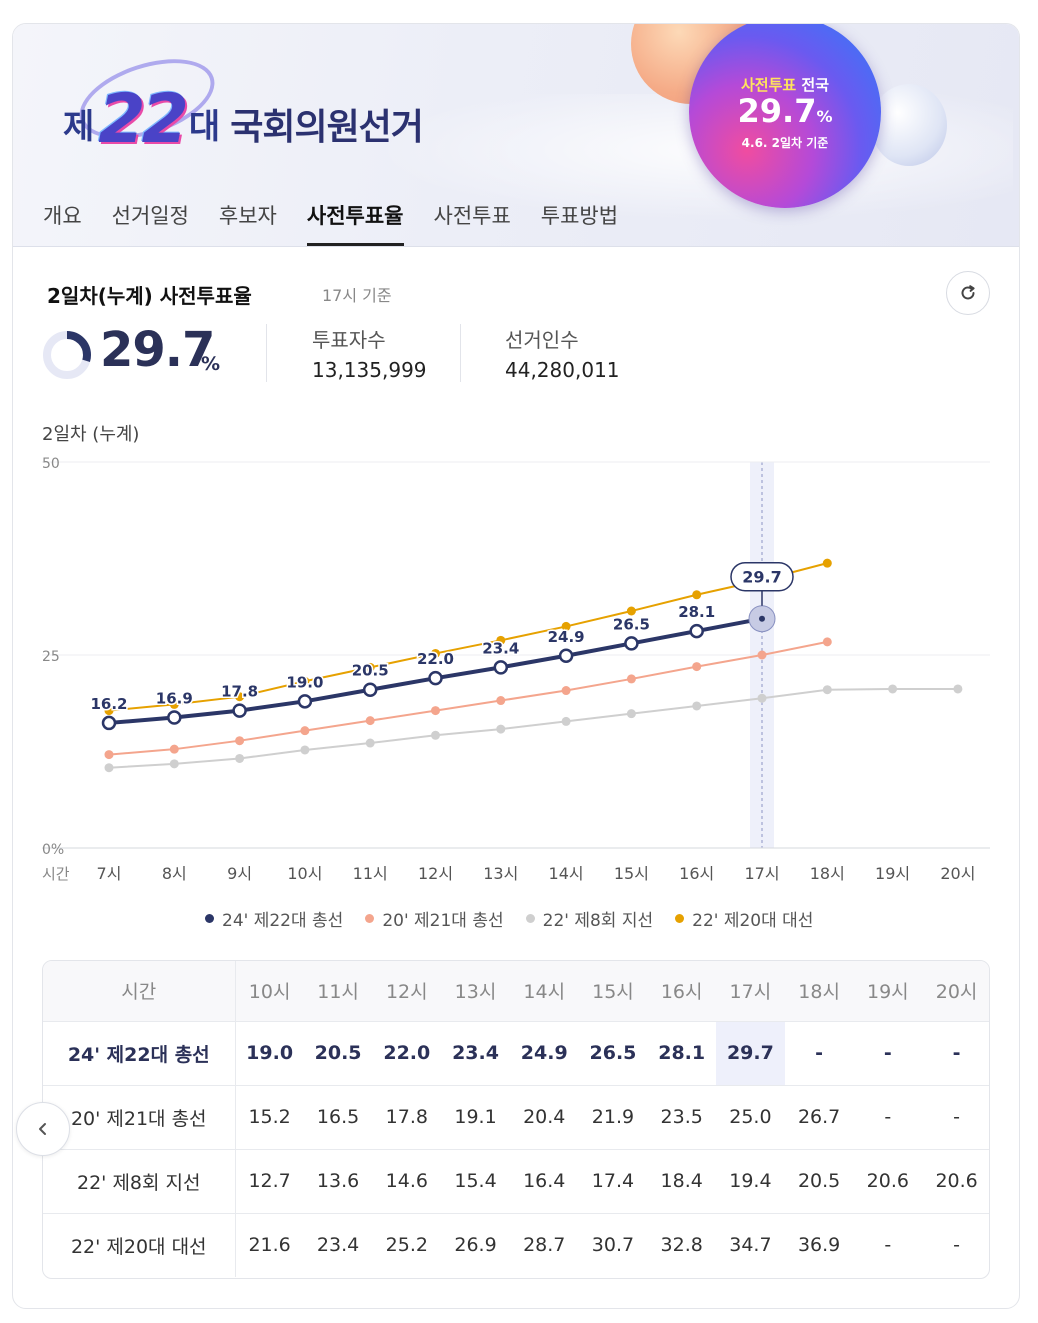  What do you see at coordinates (269, 1181) in the screenshot?
I see `table-cell: 12.7` at bounding box center [269, 1181].